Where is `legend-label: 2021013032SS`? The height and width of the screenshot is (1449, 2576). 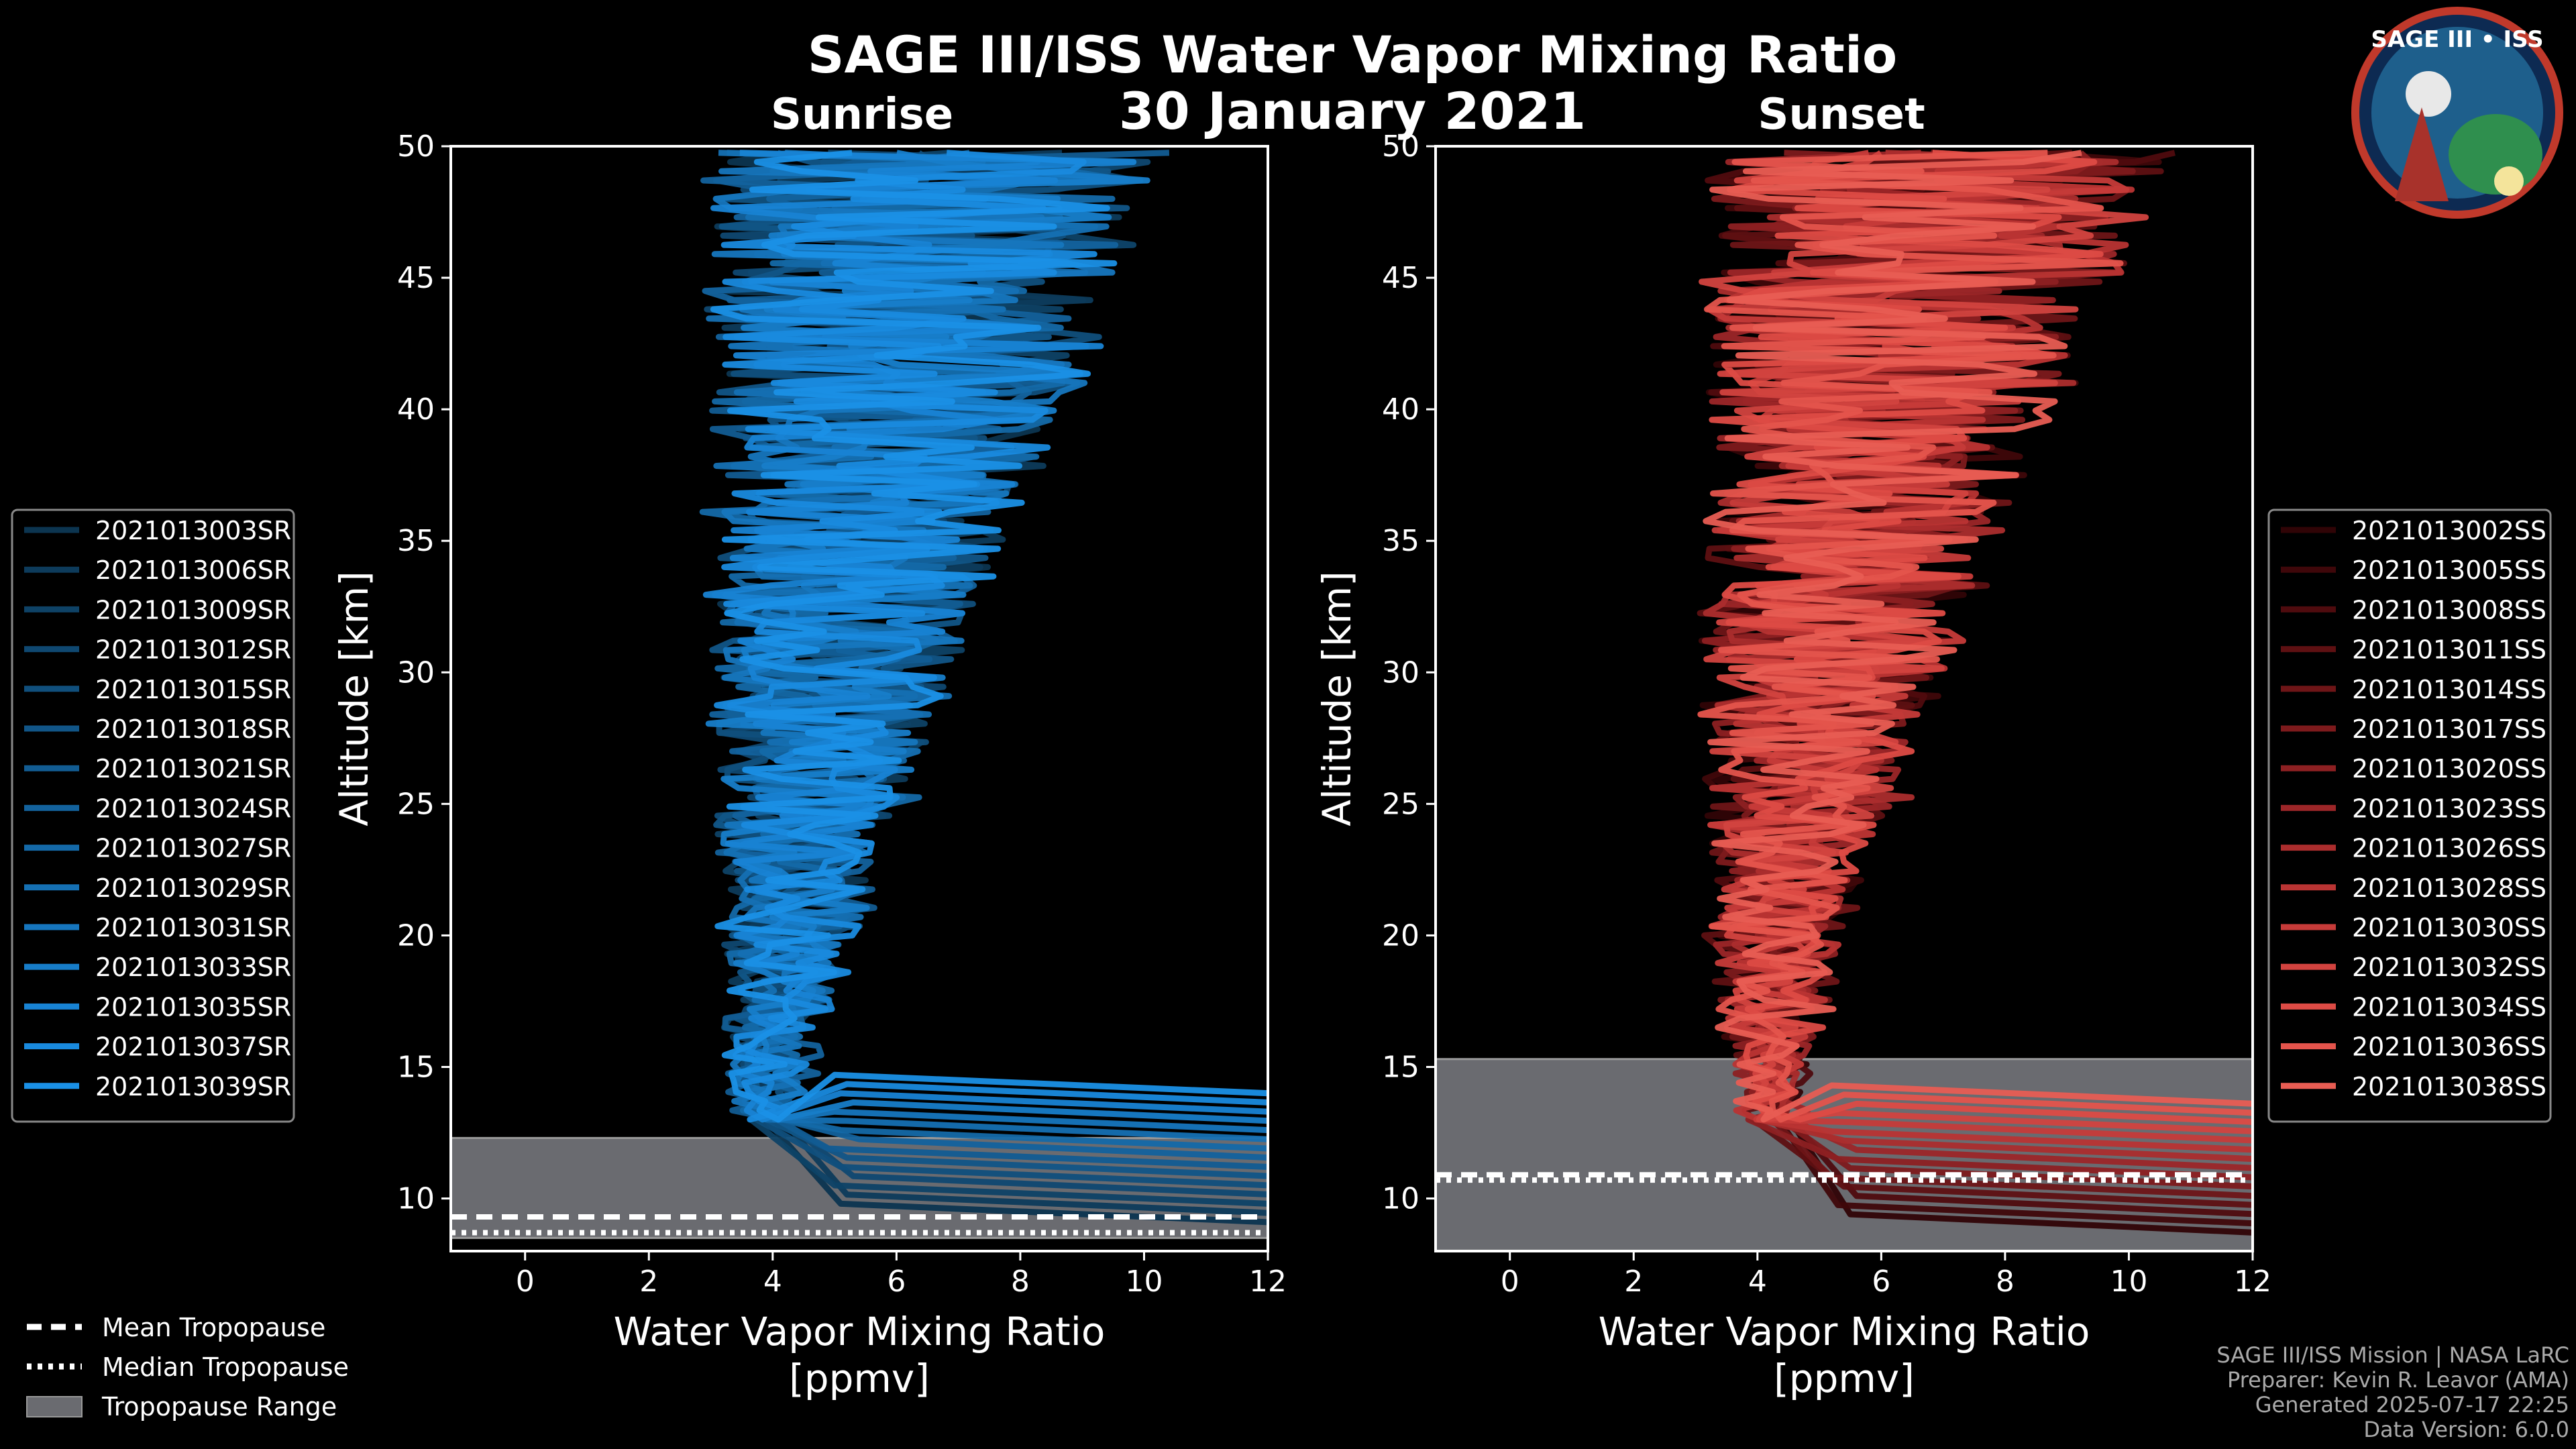
legend-label: 2021013032SS is located at coordinates (2449, 967).